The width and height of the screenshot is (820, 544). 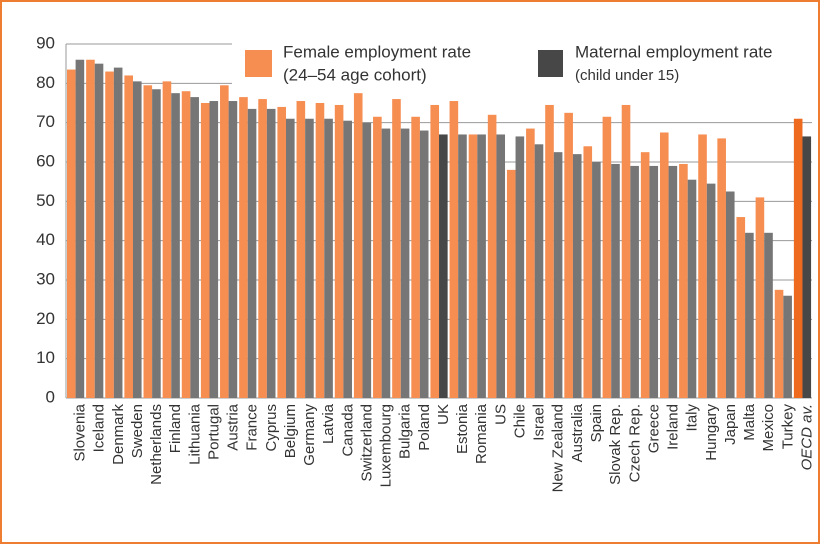 I want to click on x-tick-label: Poland, so click(x=424, y=427).